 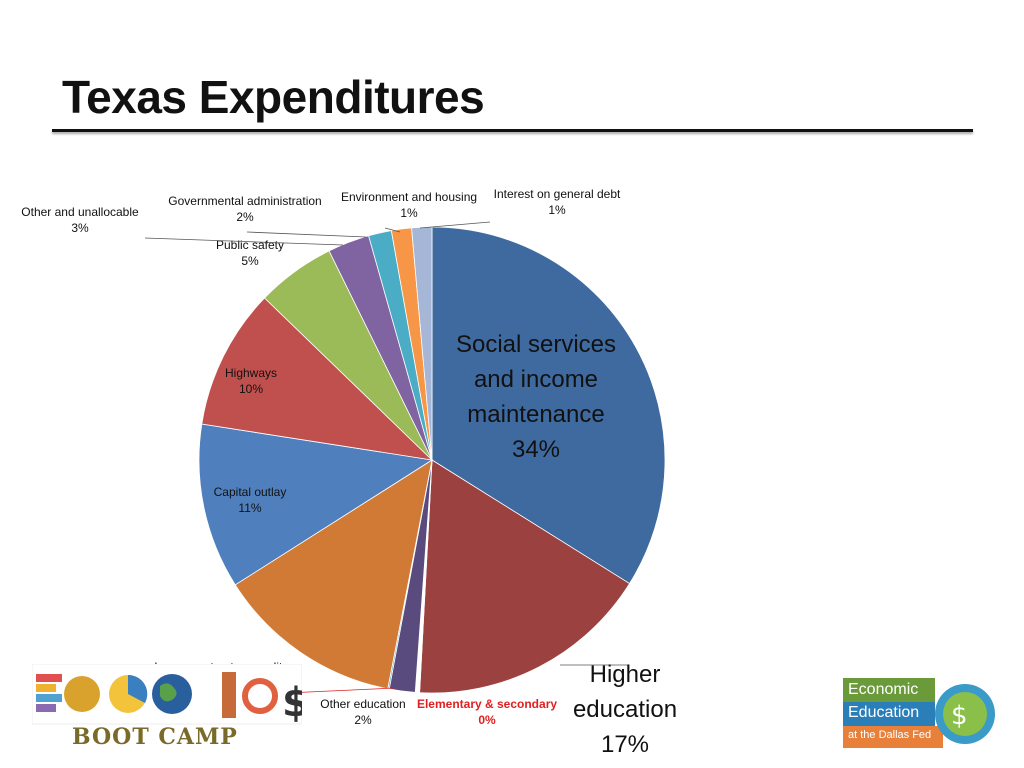 I want to click on economics-bootcamp-logo: $, so click(x=167, y=695).